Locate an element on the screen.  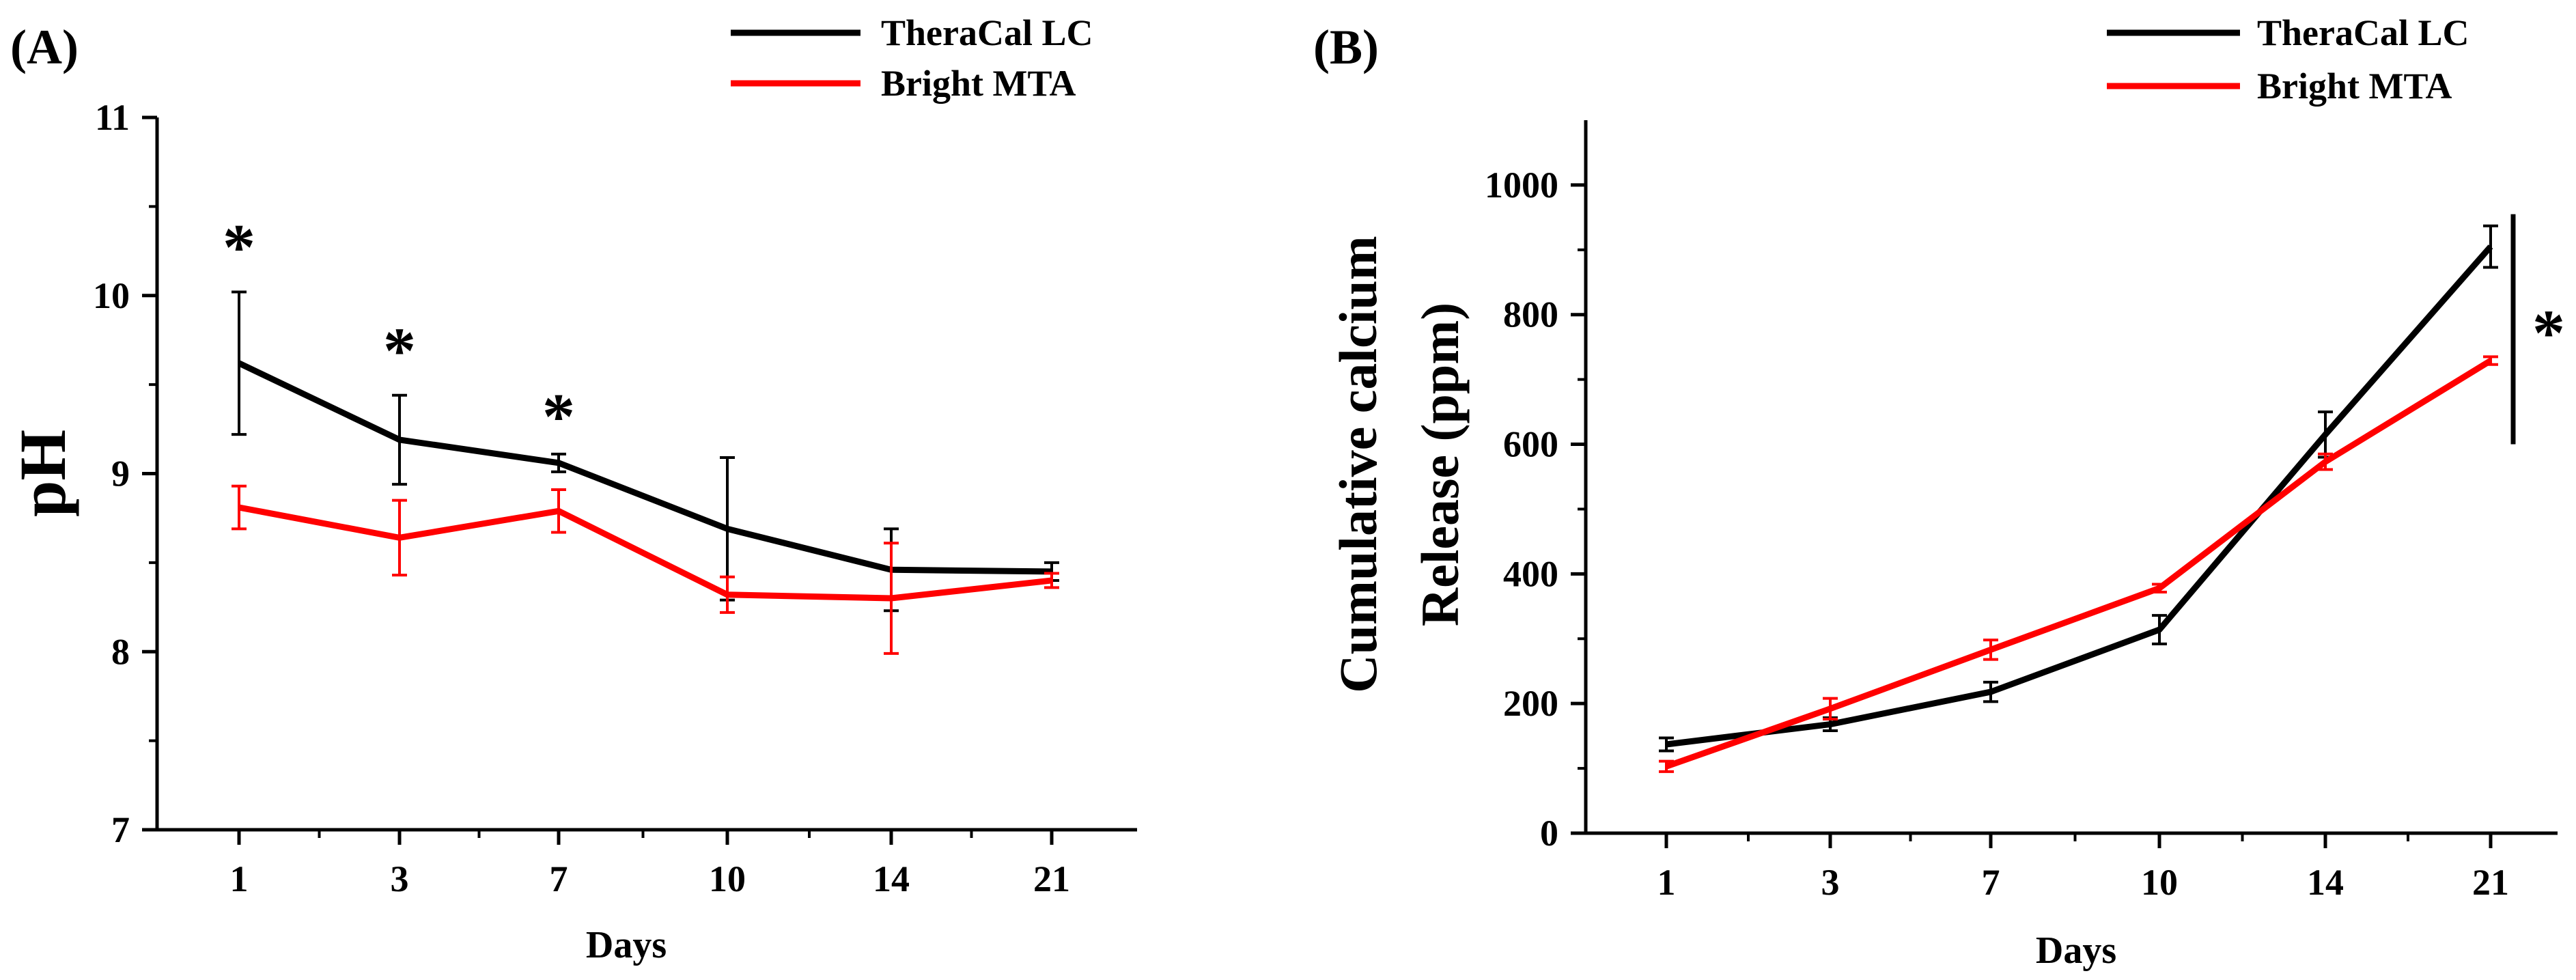
y-axis-title-line2: Release (ppm) is located at coordinates (1440, 464).